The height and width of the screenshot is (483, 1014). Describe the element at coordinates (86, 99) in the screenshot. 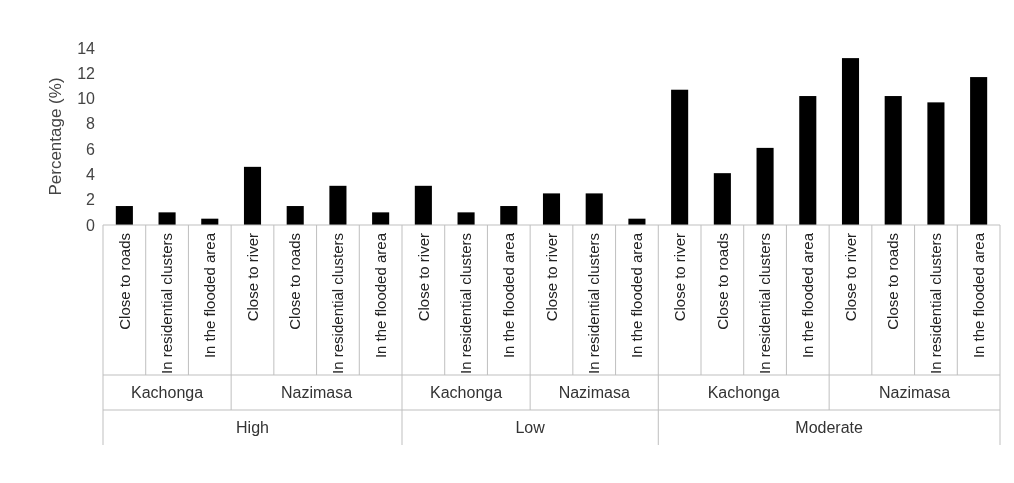

I see `y-tick-label: 10` at that location.